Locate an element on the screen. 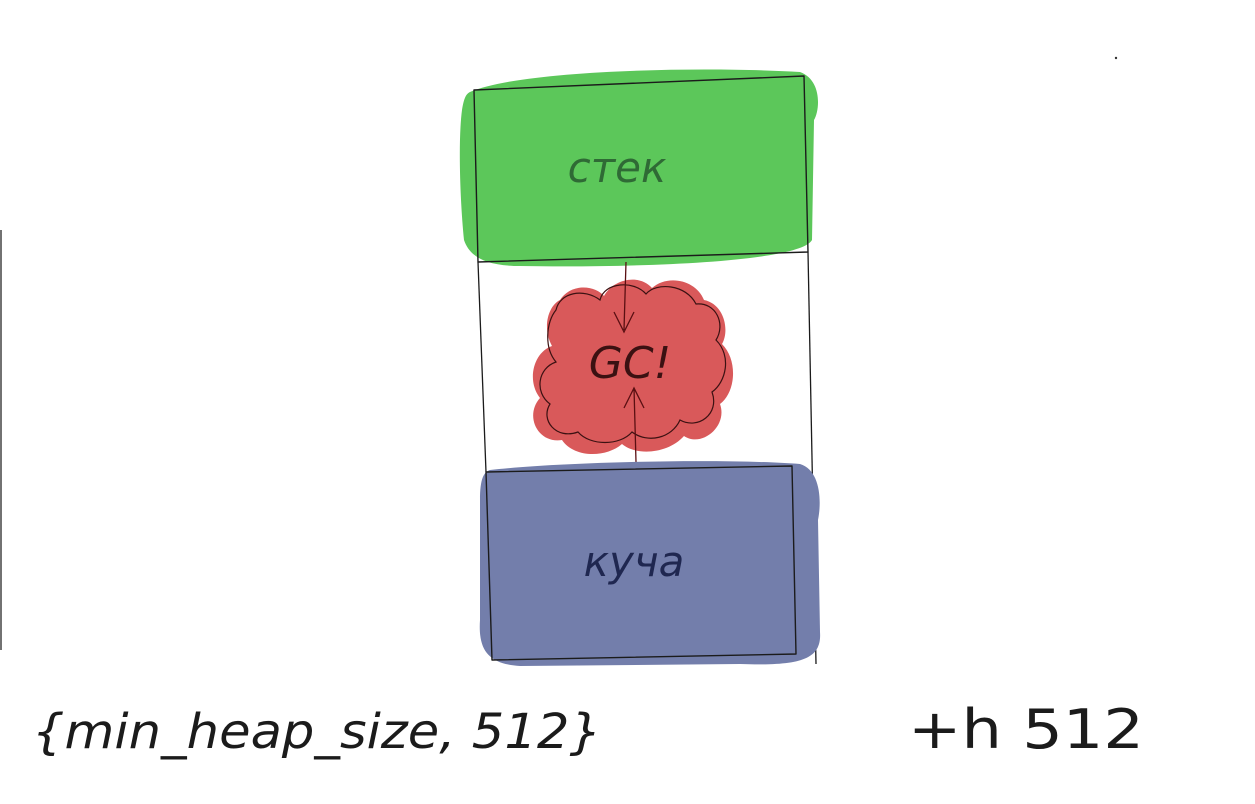 This screenshot has width=1255, height=804. suffix-text: +h 512 is located at coordinates (1026, 729).